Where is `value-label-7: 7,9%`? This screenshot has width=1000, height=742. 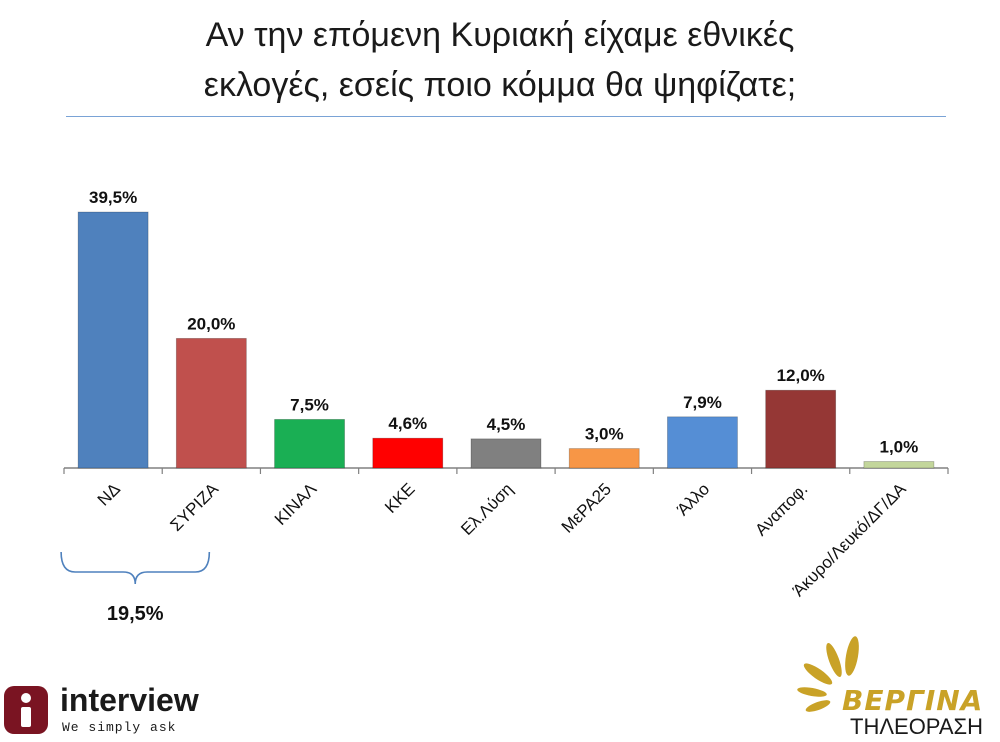
value-label-7: 7,9% is located at coordinates (702, 402).